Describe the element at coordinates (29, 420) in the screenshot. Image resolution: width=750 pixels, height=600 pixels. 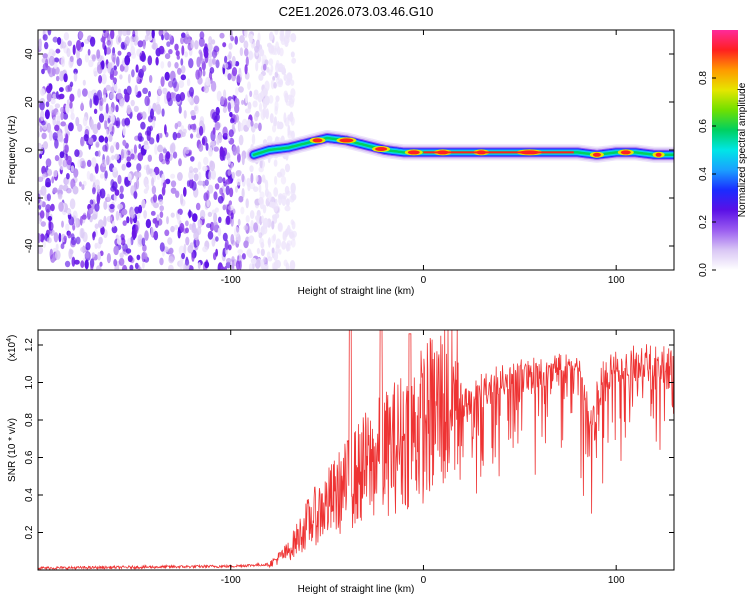
I see `y-tick-label: 0.8` at that location.